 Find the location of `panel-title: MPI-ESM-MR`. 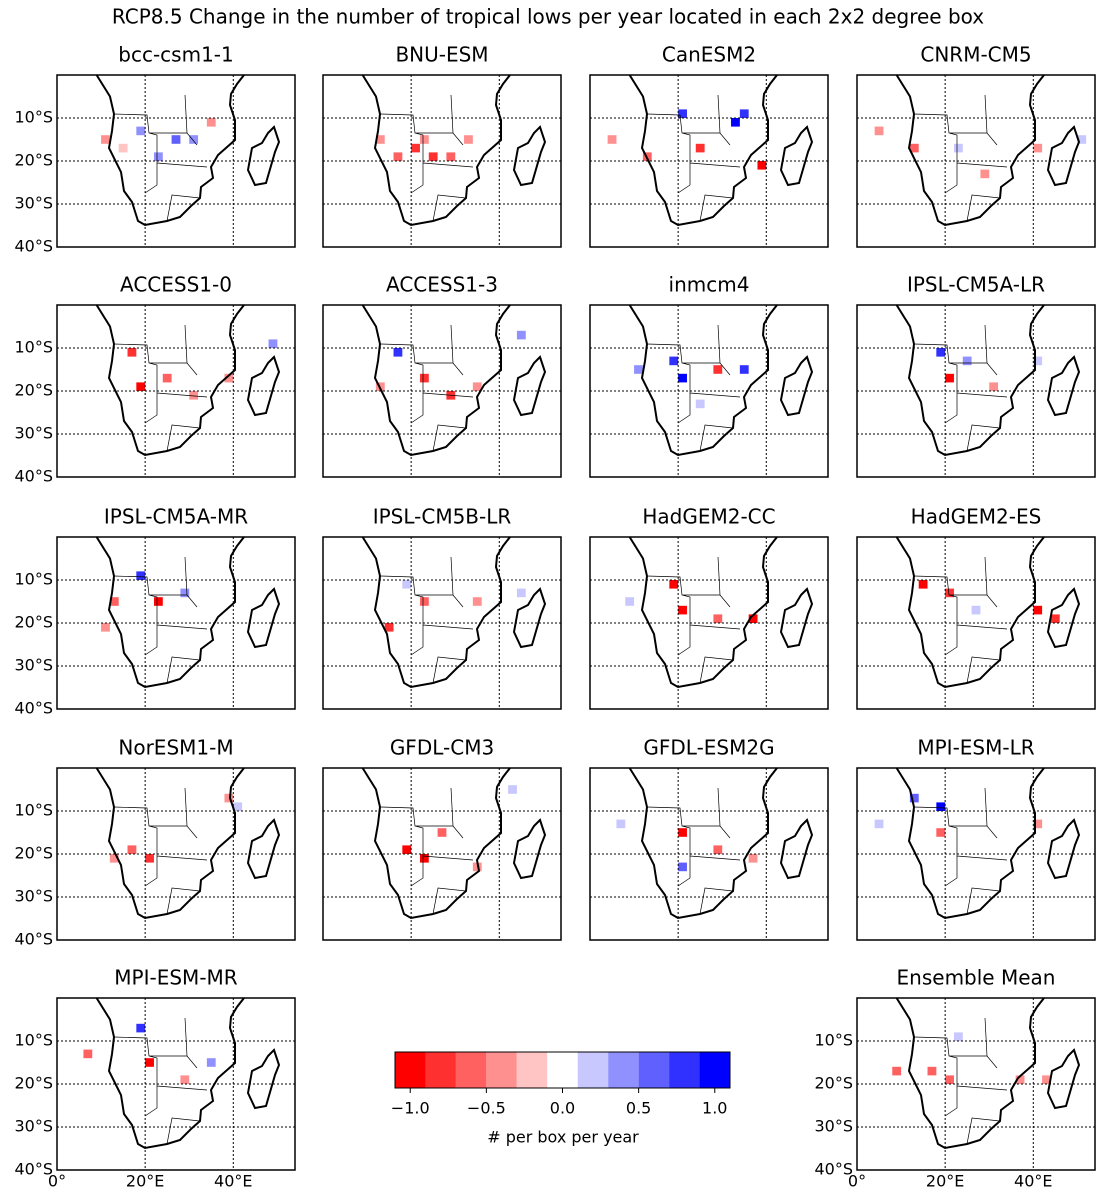

panel-title: MPI-ESM-MR is located at coordinates (175, 978).